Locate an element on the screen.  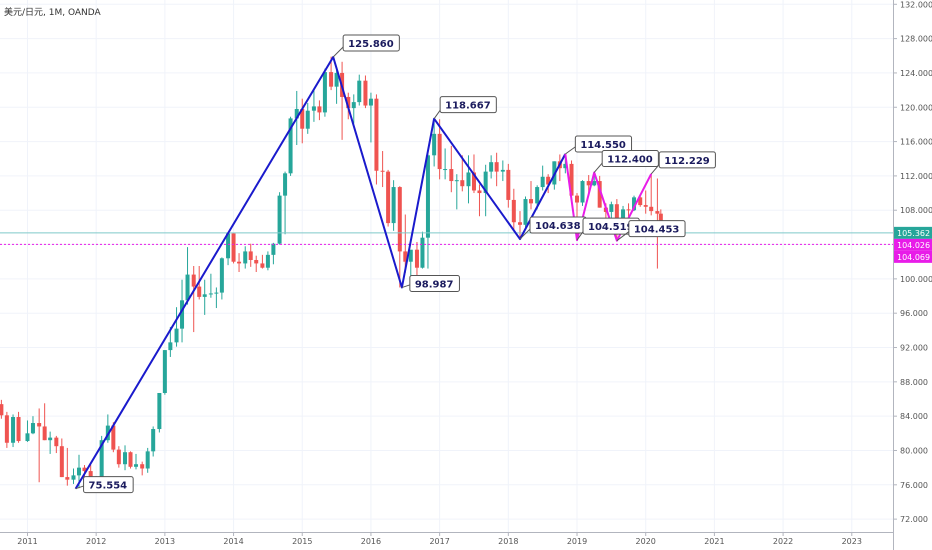
price-tag-label: 104.069 is located at coordinates (913, 257).